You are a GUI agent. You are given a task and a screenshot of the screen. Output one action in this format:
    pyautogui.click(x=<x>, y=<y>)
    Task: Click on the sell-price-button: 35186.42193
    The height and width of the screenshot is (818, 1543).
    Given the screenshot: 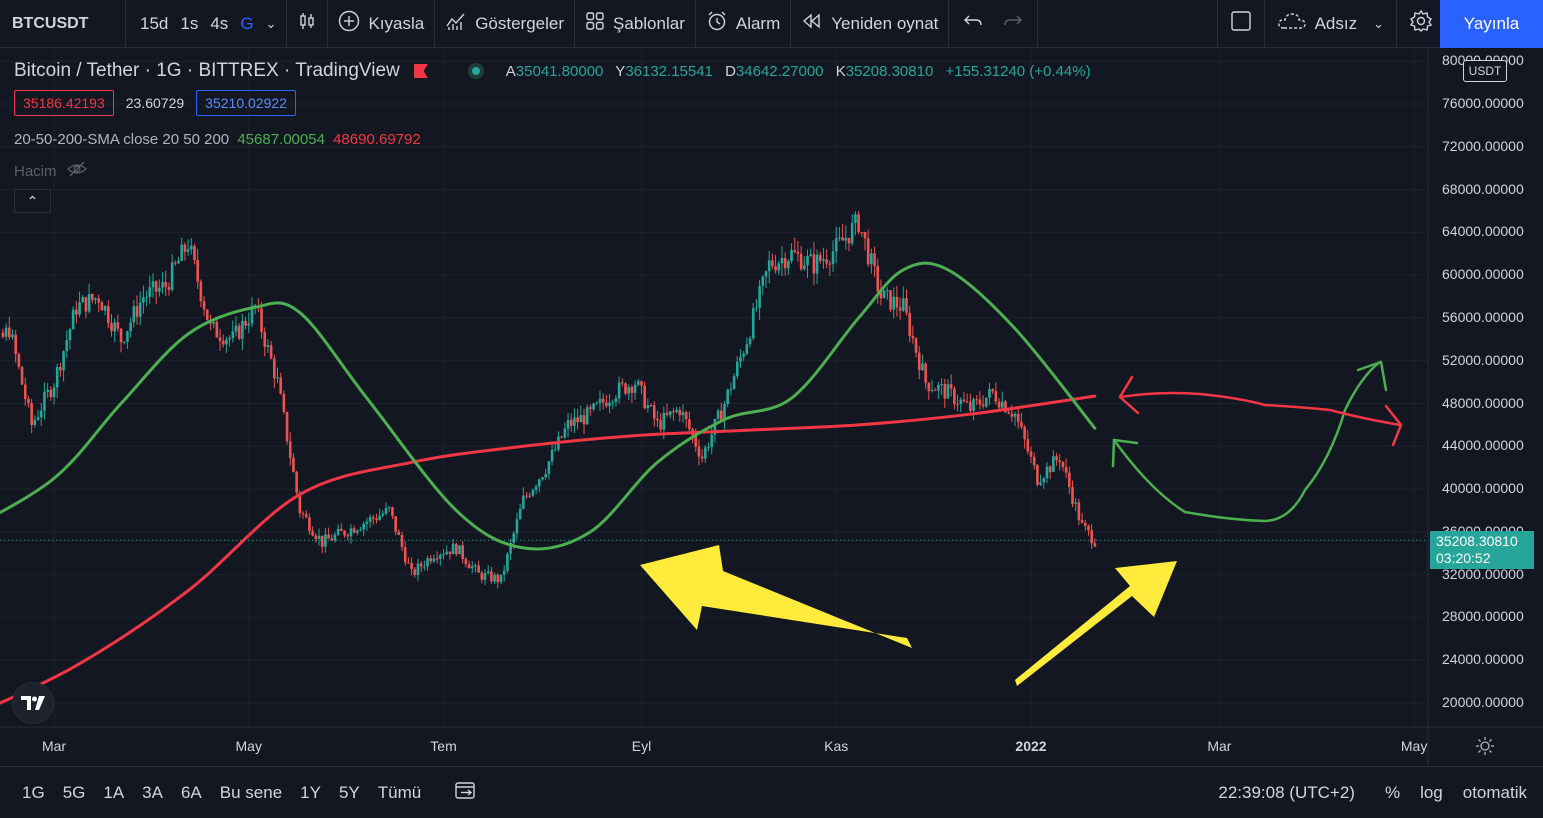 What is the action you would take?
    pyautogui.click(x=64, y=103)
    